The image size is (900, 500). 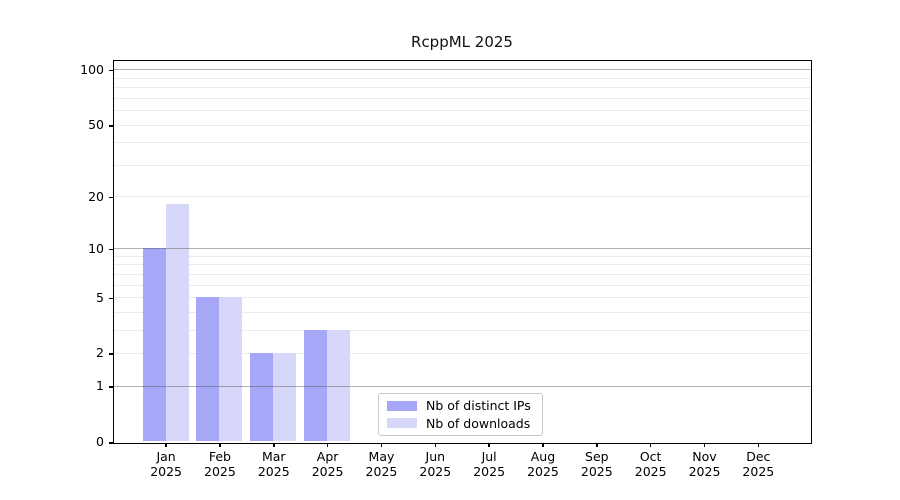 I want to click on x-axis-tick-label: Sep 2025, so click(x=596, y=464).